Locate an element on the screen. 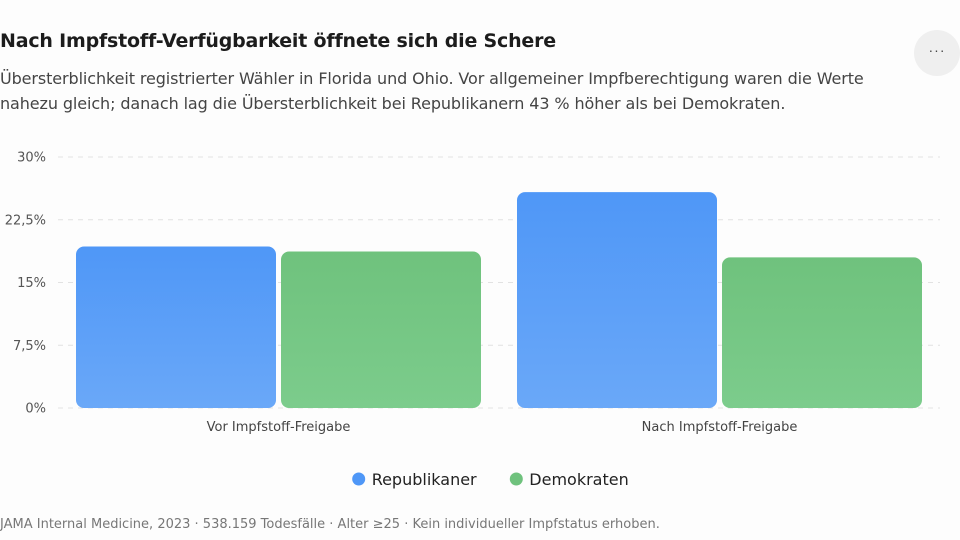 The height and width of the screenshot is (540, 960). legend-marker-demokraten is located at coordinates (516, 479).